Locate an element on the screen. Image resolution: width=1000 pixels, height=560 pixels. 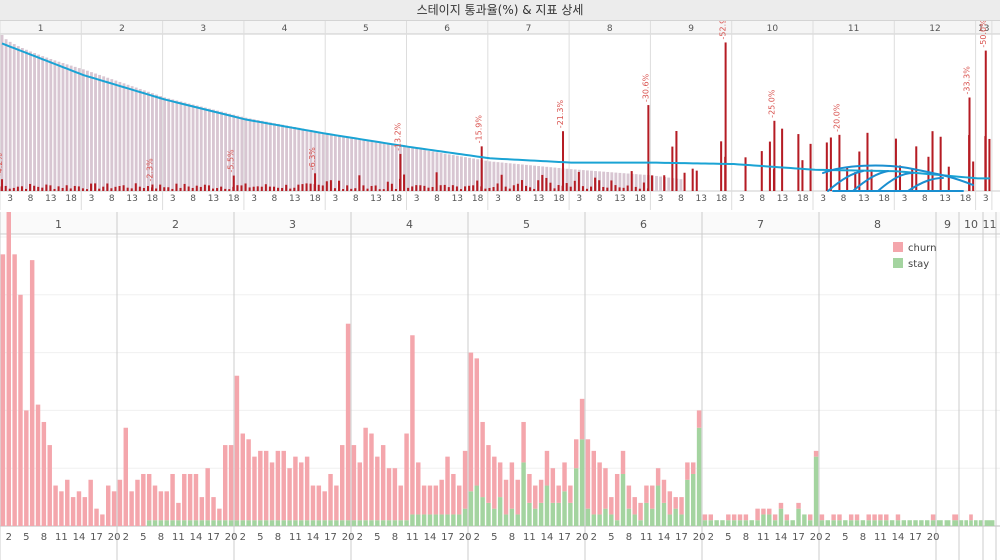
top-stage-label: 1 is located at coordinates (41, 29).